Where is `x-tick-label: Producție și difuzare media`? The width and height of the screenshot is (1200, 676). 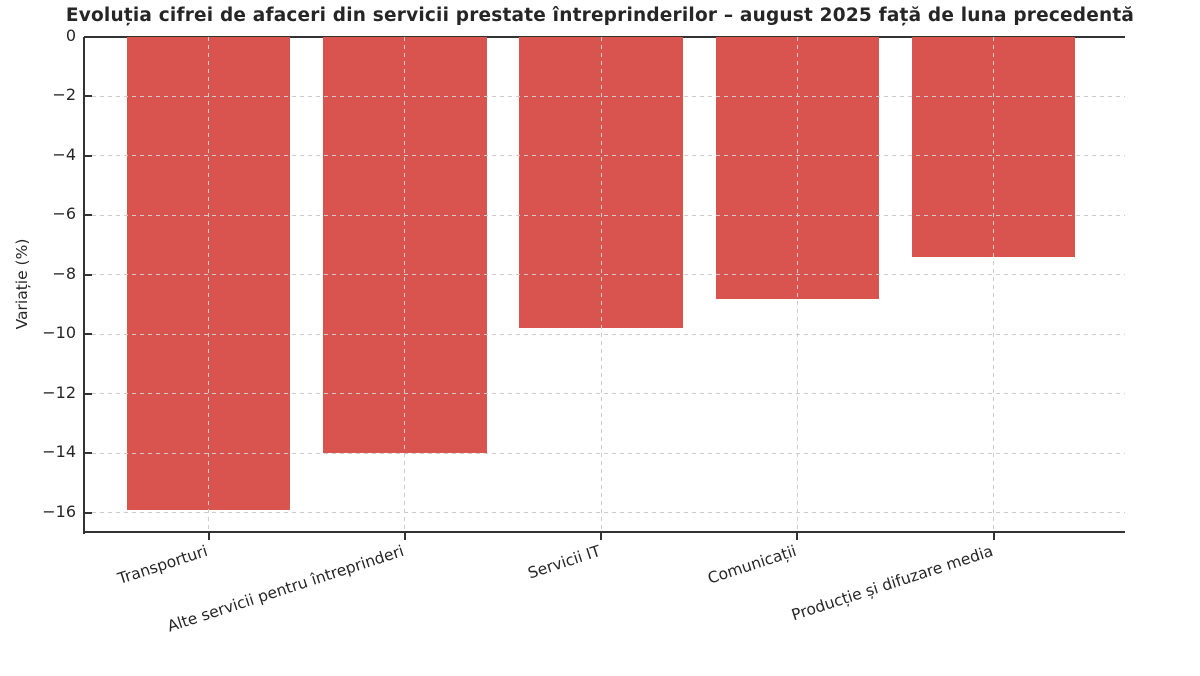 x-tick-label: Producție și difuzare media is located at coordinates (892, 583).